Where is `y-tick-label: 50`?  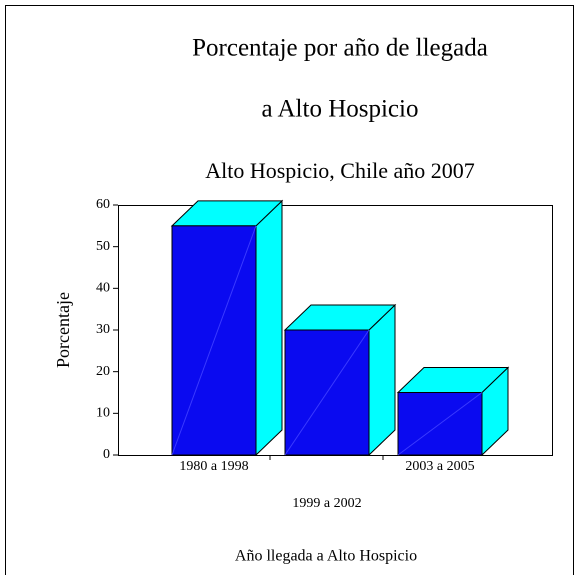
y-tick-label: 50 is located at coordinates (103, 246).